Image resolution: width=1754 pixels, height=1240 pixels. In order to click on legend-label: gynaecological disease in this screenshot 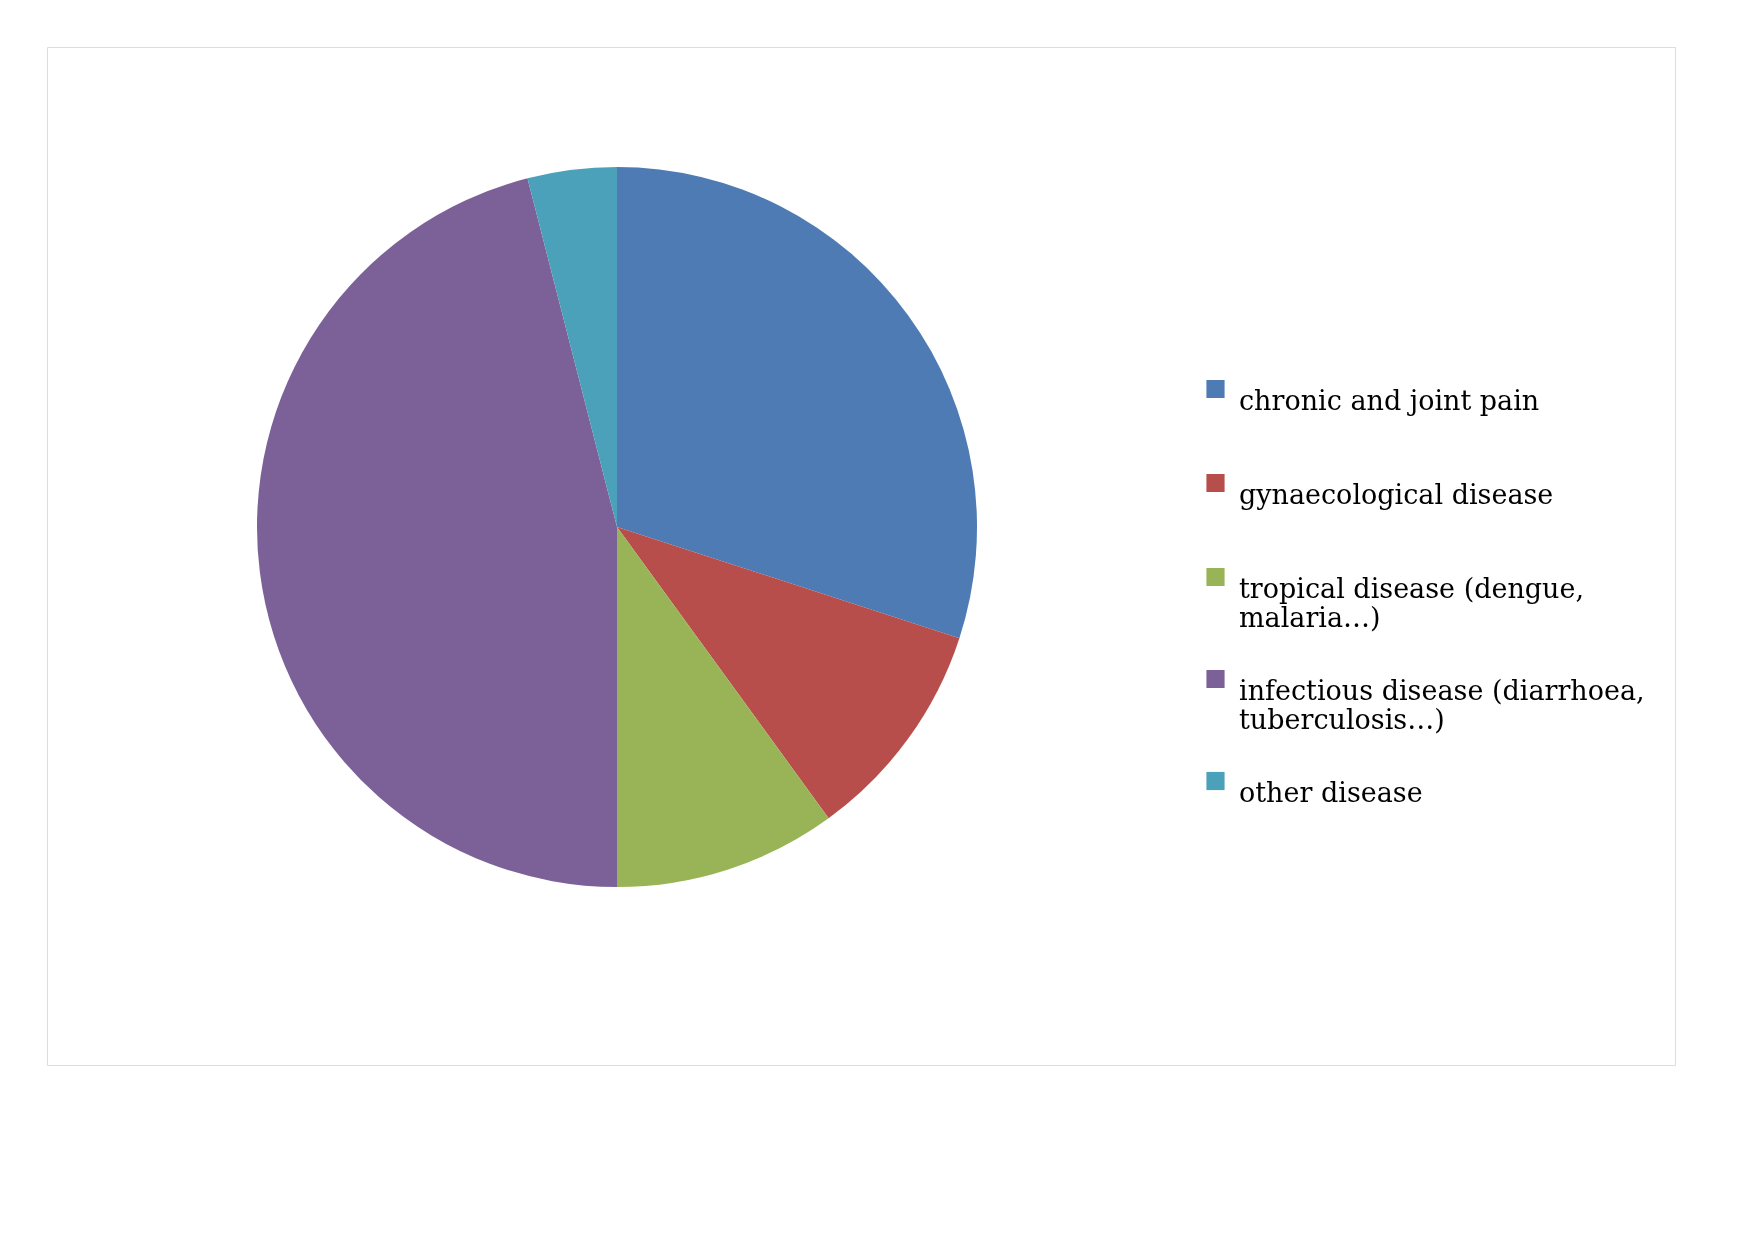, I will do `click(1396, 494)`.